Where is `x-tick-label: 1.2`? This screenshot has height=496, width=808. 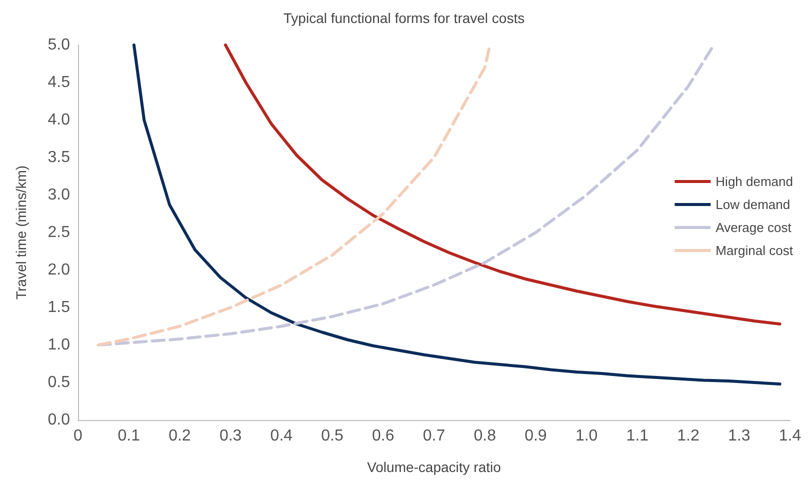
x-tick-label: 1.2 is located at coordinates (688, 436).